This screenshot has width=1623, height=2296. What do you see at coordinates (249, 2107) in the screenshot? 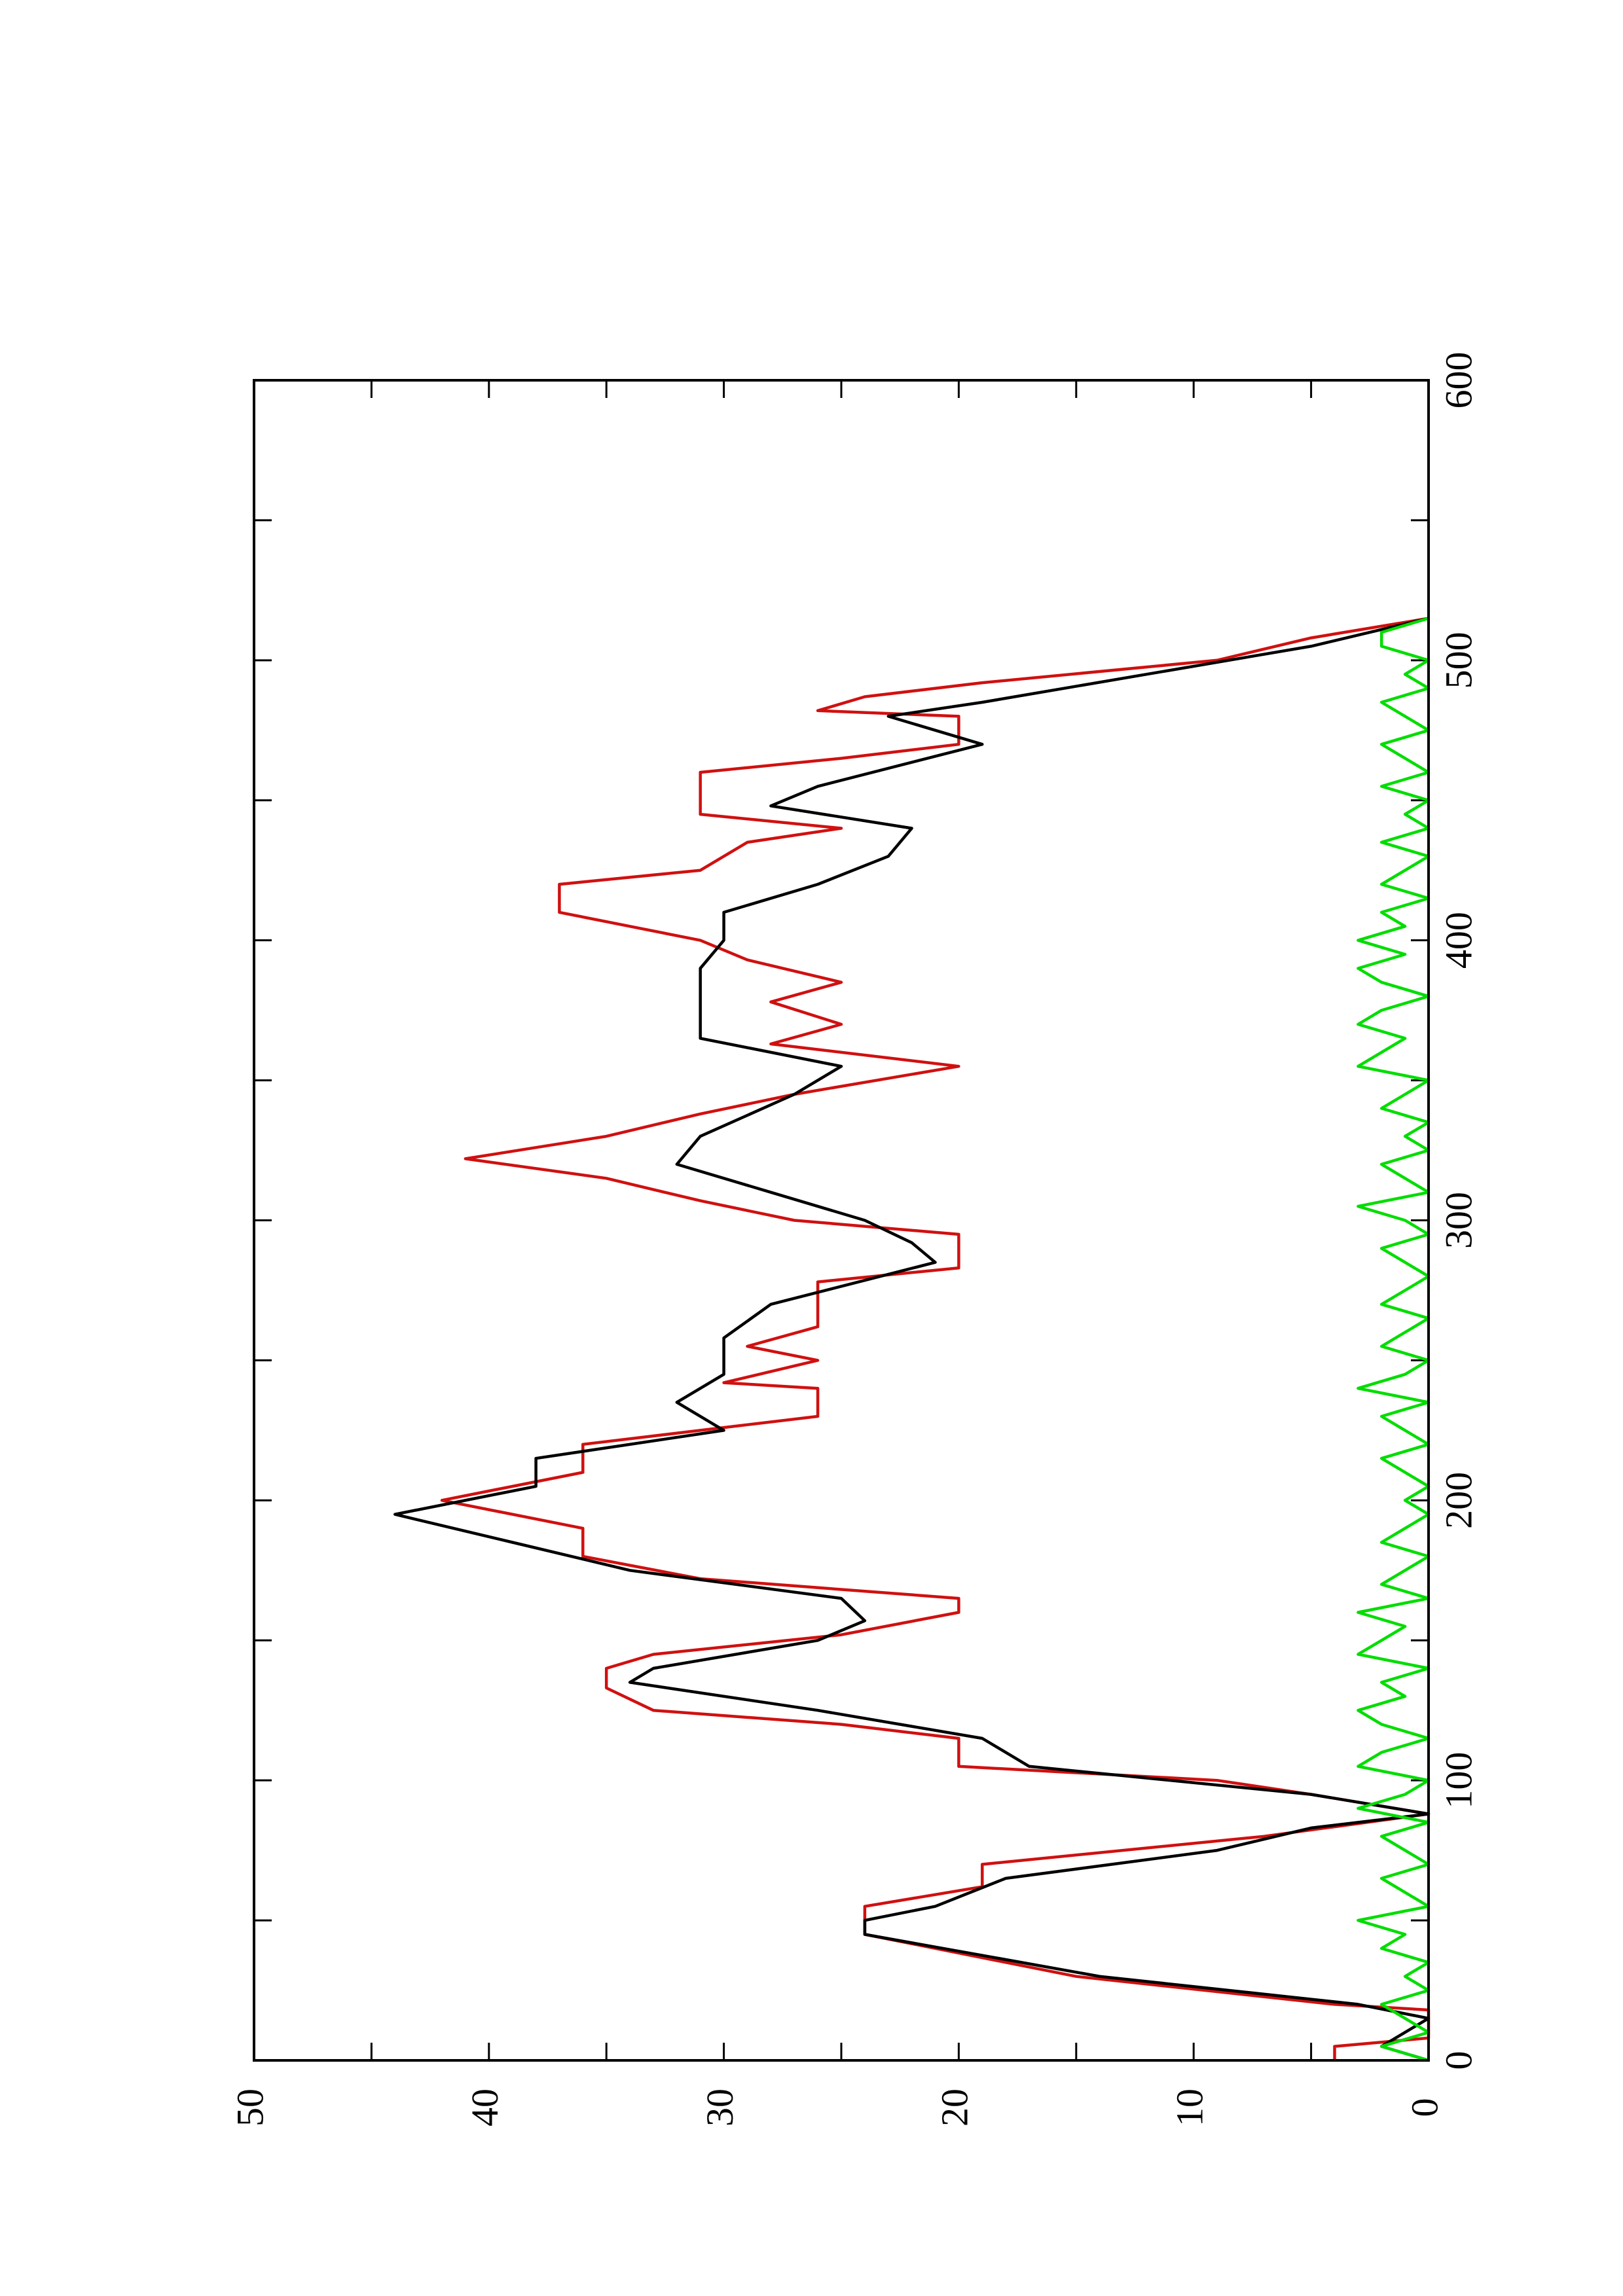
I see `y-tick-label: 50` at bounding box center [249, 2107].